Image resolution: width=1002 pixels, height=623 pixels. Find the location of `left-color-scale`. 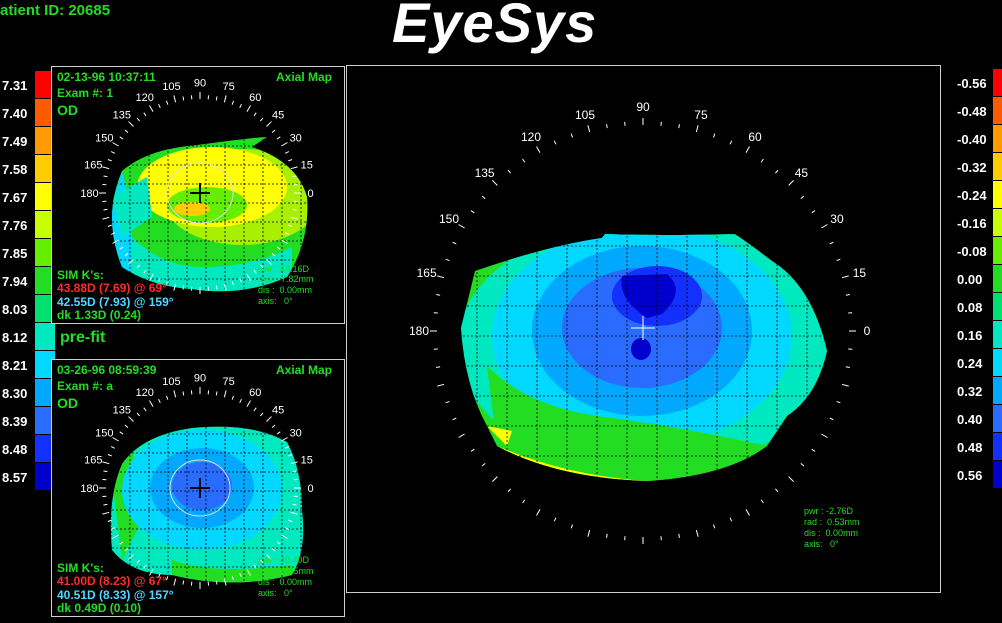

left-color-scale is located at coordinates (45, 281).